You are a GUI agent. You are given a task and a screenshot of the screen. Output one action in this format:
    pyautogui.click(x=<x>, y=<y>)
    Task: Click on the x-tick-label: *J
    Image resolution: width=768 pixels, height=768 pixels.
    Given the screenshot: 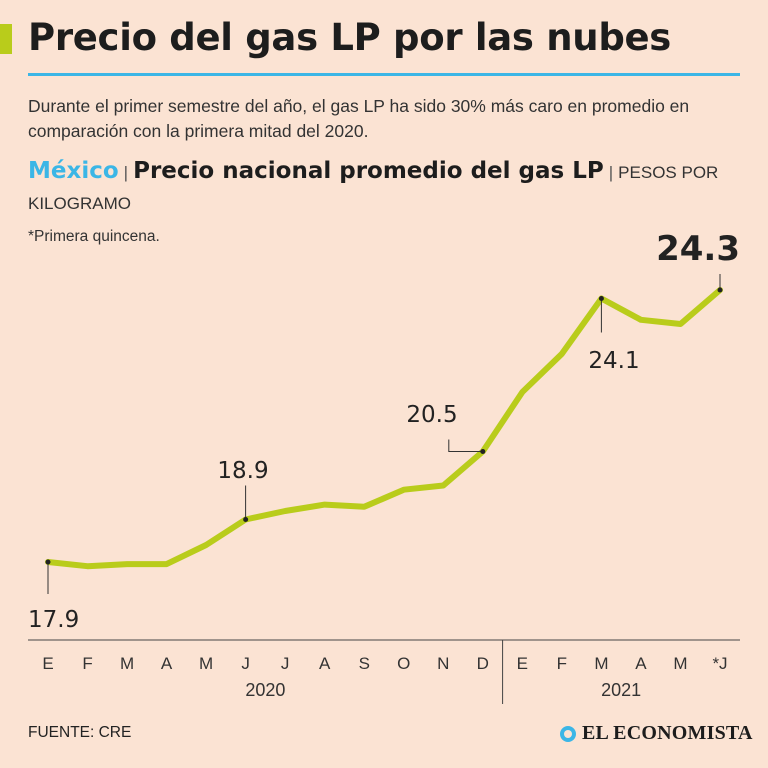 What is the action you would take?
    pyautogui.click(x=719, y=663)
    